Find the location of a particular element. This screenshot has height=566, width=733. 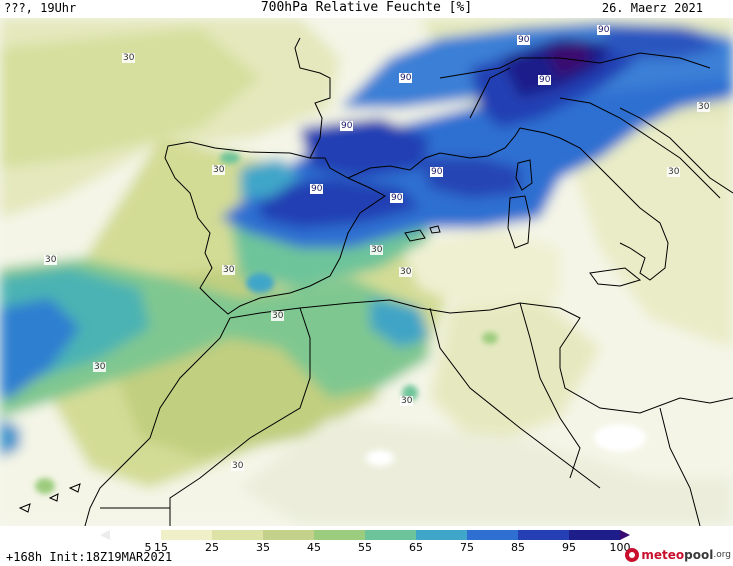

init-info: +168h Init:18Z19MAR2021 is located at coordinates (89, 557).